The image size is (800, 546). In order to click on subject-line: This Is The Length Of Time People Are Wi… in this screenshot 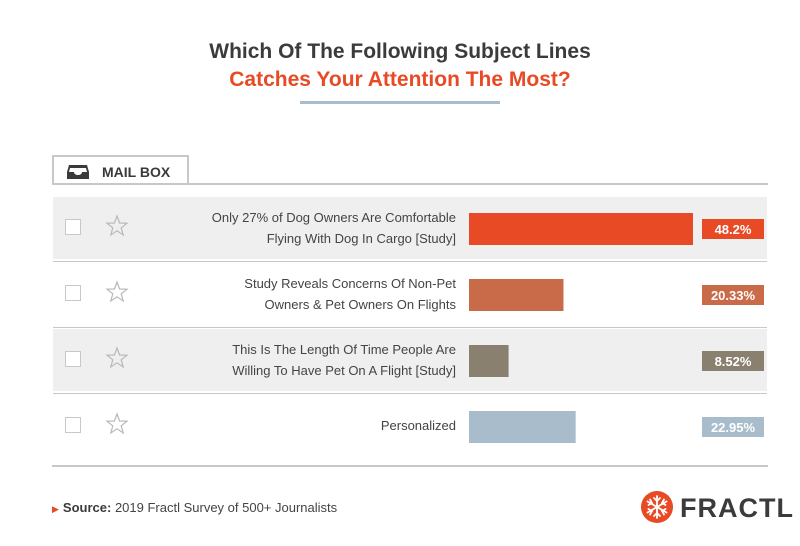, I will do `click(291, 360)`.